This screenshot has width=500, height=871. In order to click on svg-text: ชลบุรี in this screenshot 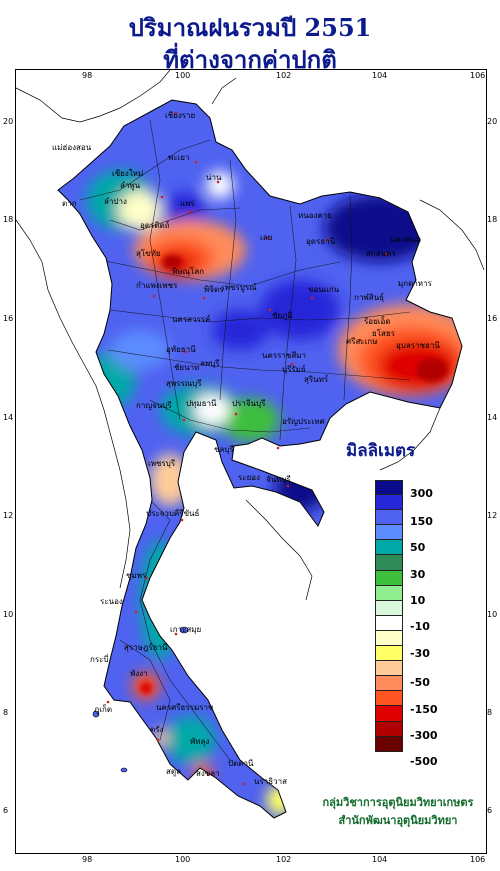, I will do `click(224, 449)`.